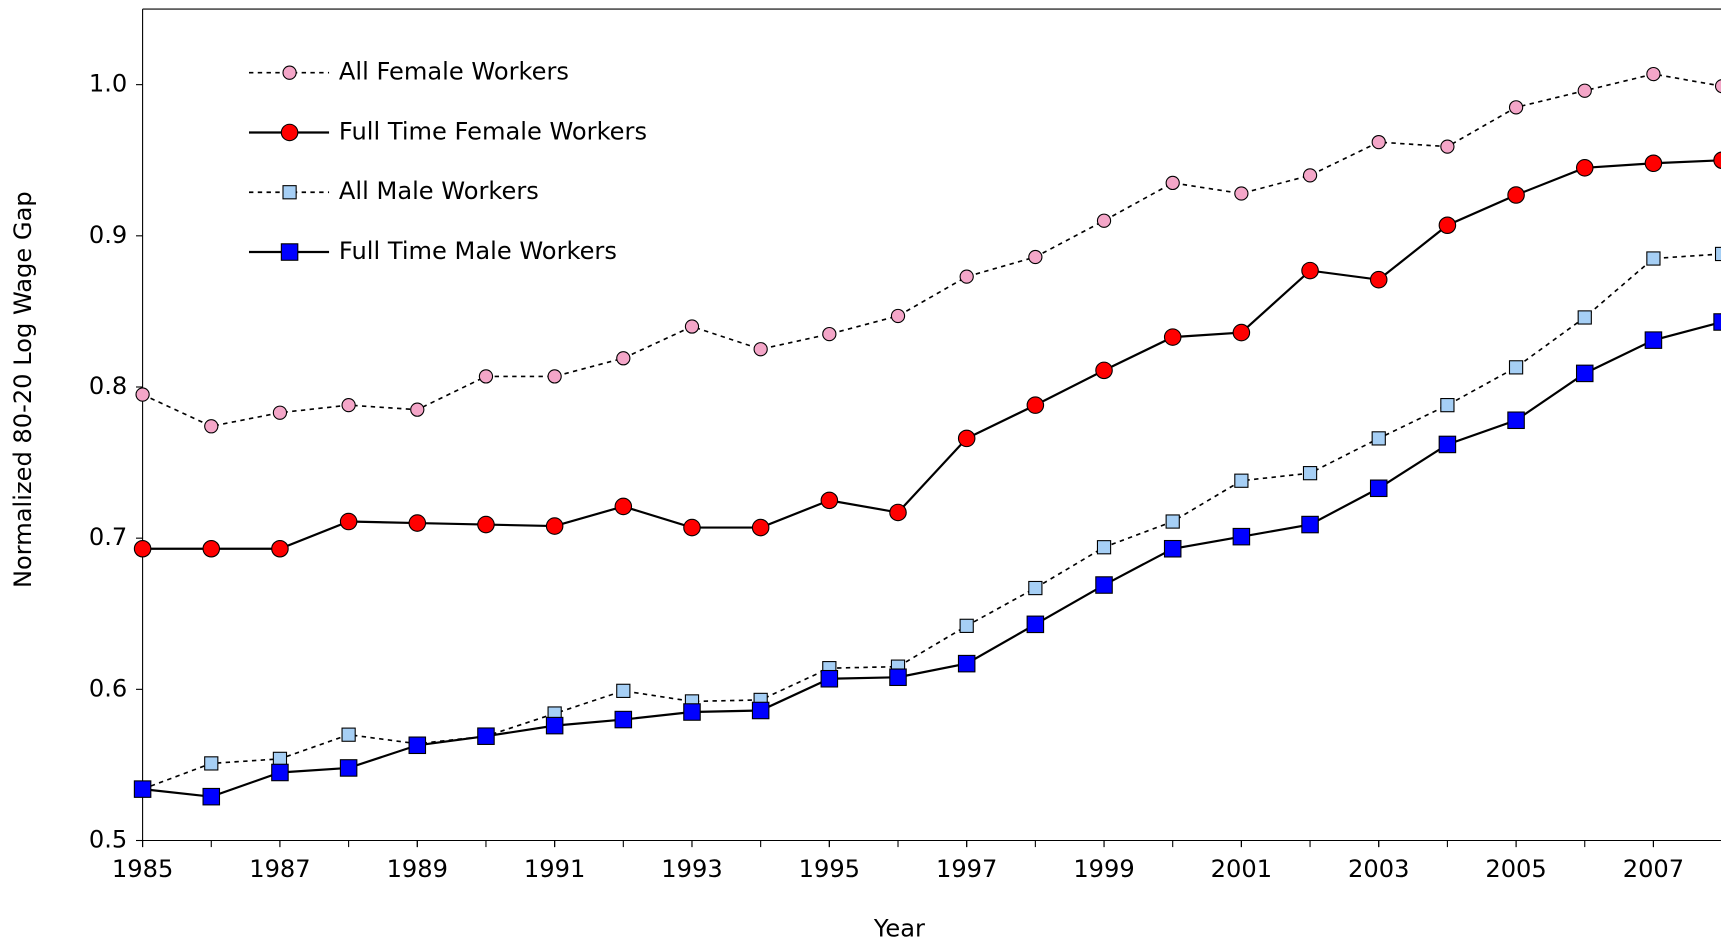 This screenshot has height=945, width=1721. I want to click on y-axis-label: Normalized 80-20 Log Wage Gap, so click(23, 389).